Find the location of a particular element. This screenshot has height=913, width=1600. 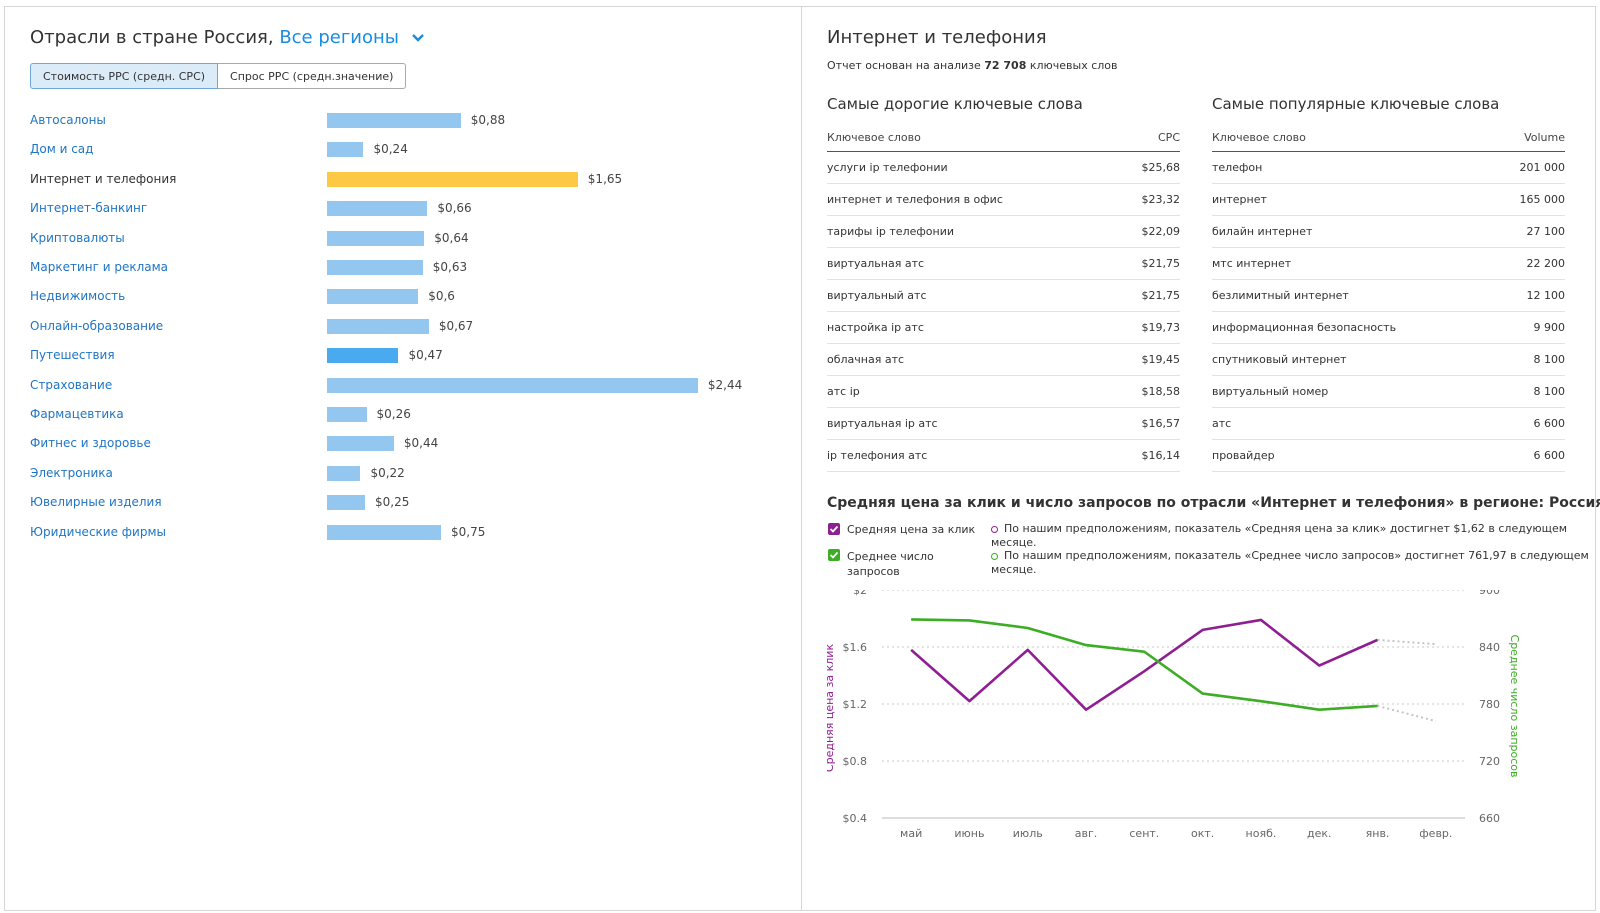

industry-row: Онлайн-образование $0,67 is located at coordinates (400, 327).